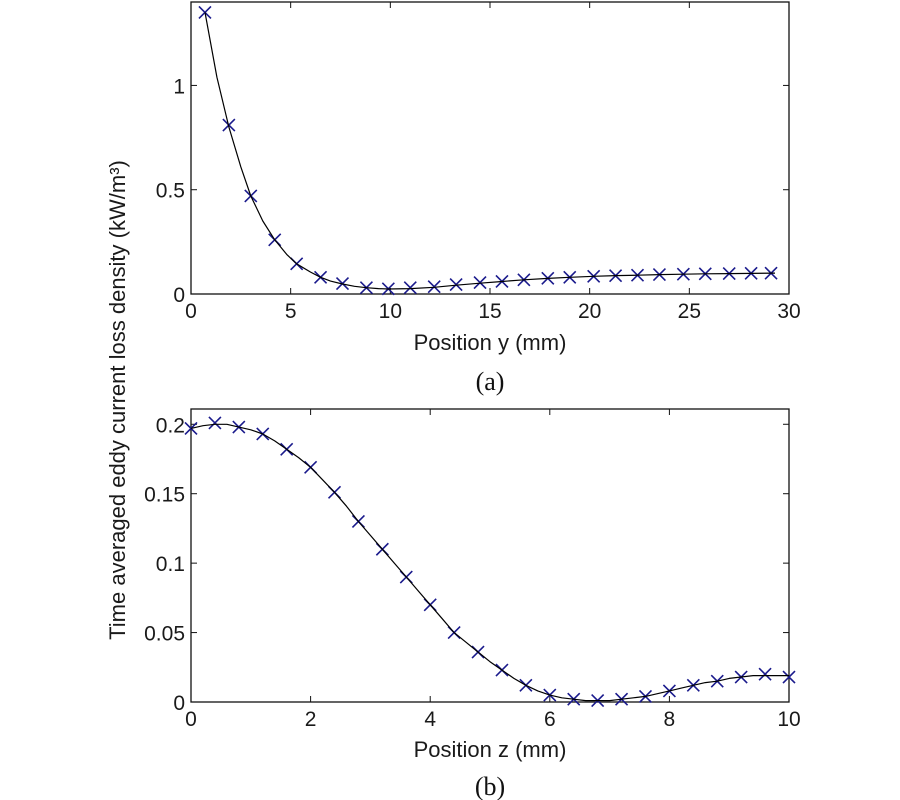 This screenshot has width=900, height=800. I want to click on x-tick-label: 2, so click(311, 719).